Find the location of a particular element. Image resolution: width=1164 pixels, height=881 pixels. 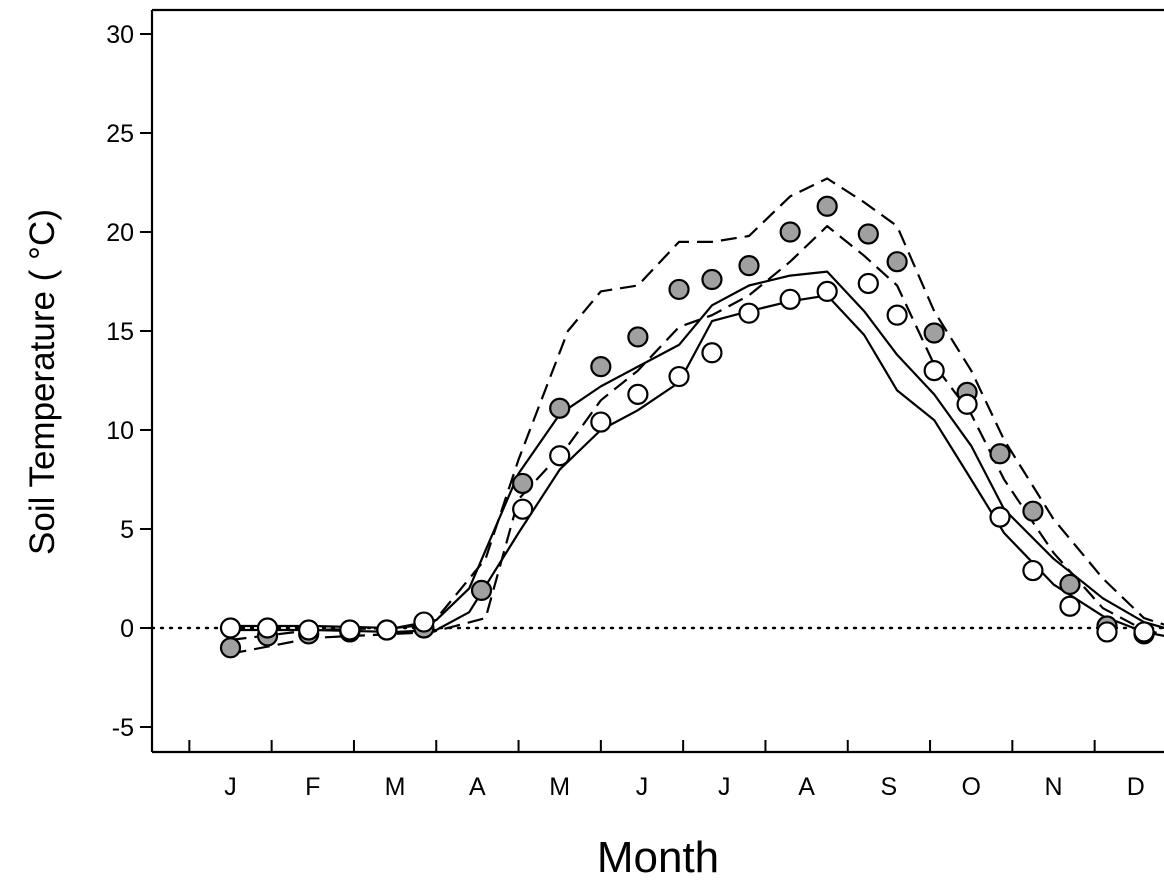

y-tick-label: 5 is located at coordinates (127, 530).